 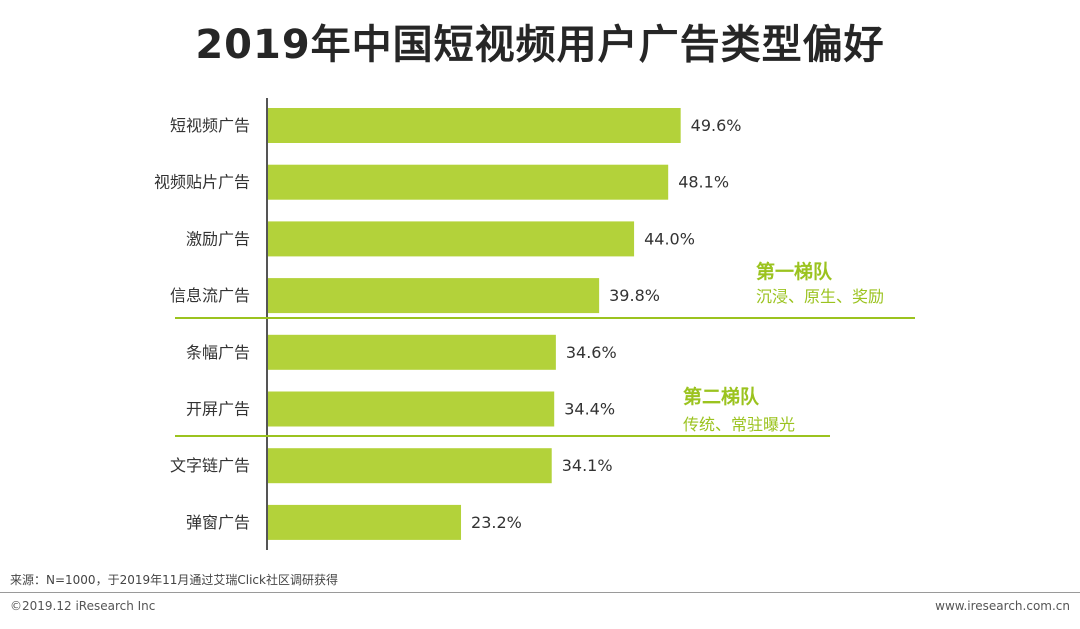 What do you see at coordinates (540, 45) in the screenshot?
I see `chart-title: 2019年中国短视频用户广告类型偏好` at bounding box center [540, 45].